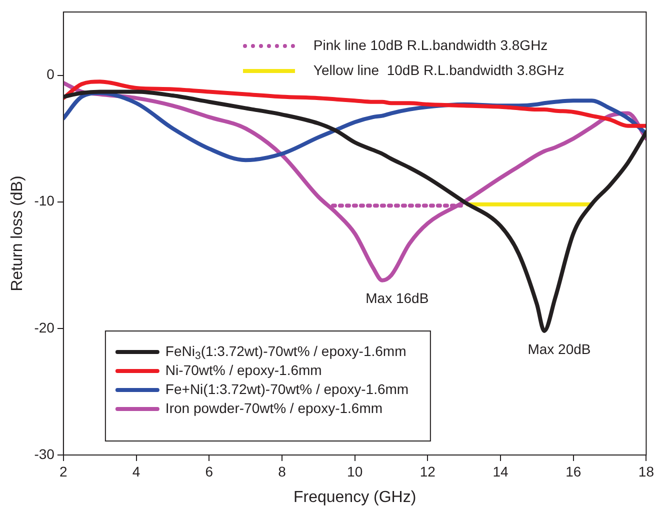  Describe the element at coordinates (50, 74) in the screenshot. I see `y-tick-label: 0` at that location.